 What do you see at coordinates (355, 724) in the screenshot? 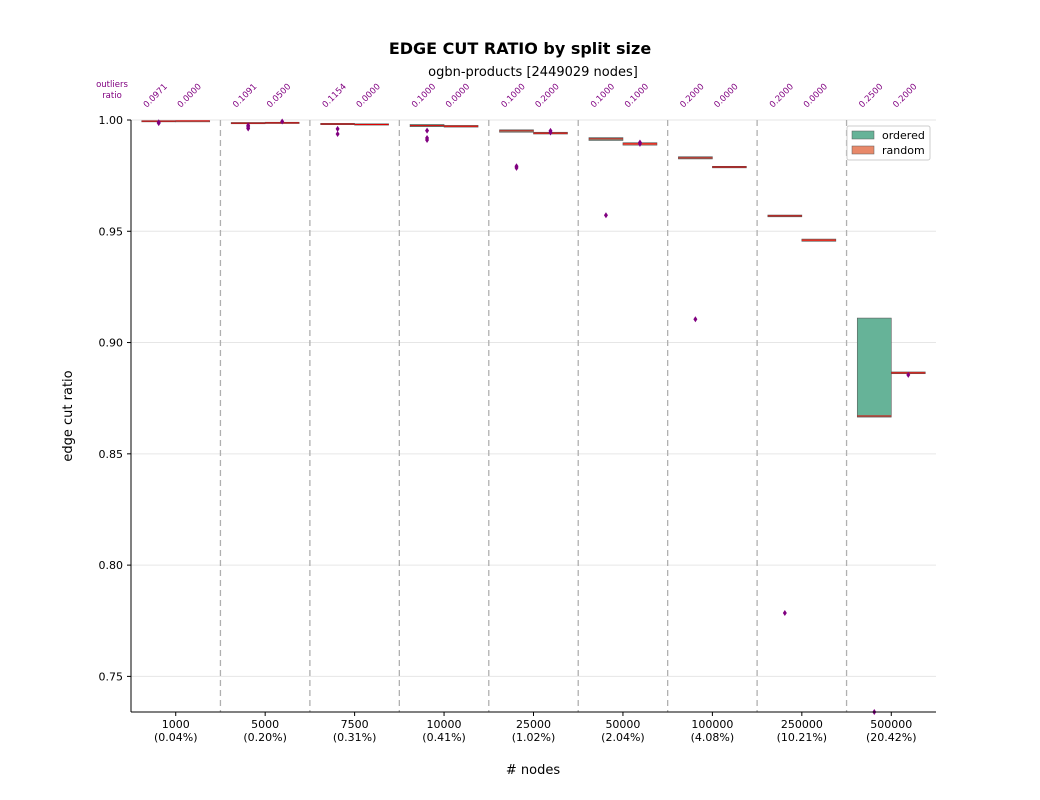
I see `x-tick-label: 7500` at bounding box center [355, 724].